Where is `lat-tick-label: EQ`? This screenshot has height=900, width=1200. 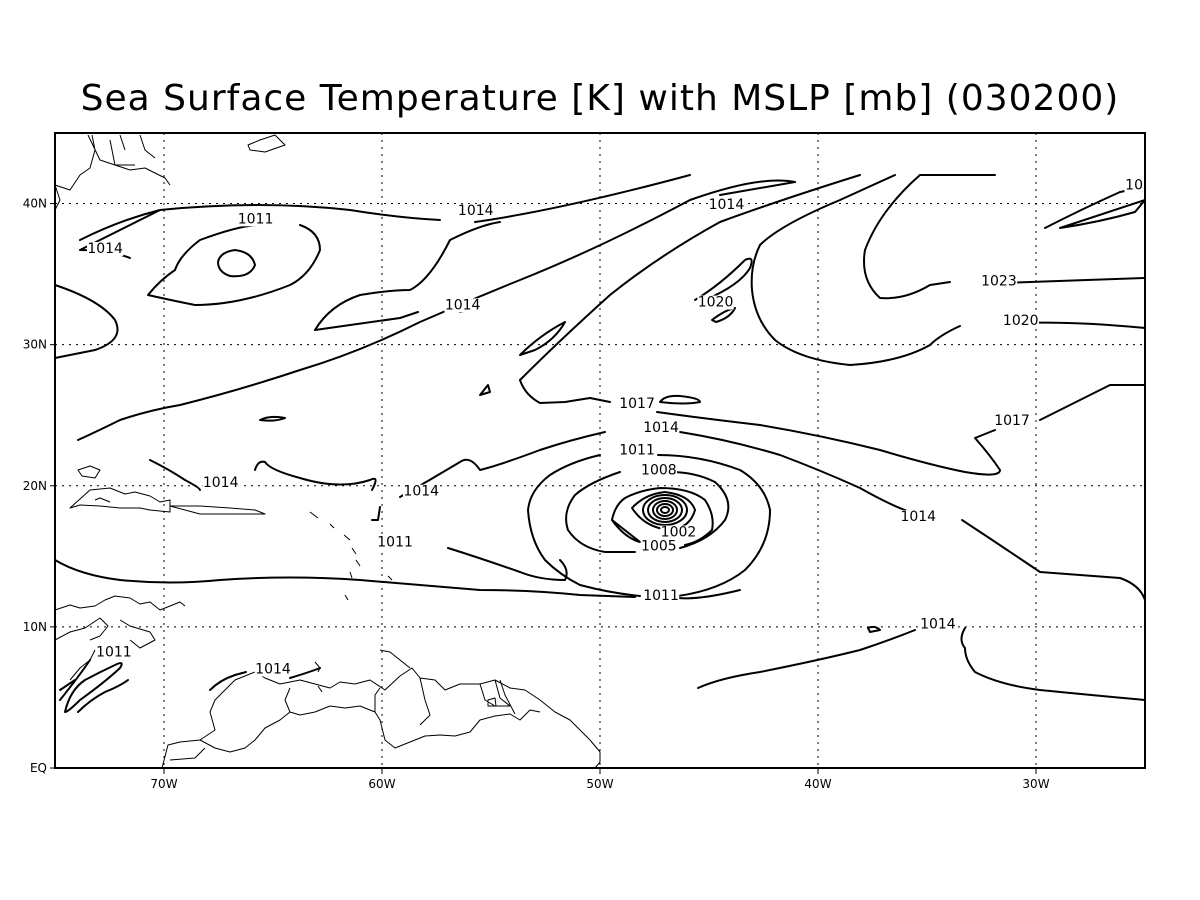 lat-tick-label: EQ is located at coordinates (38, 768).